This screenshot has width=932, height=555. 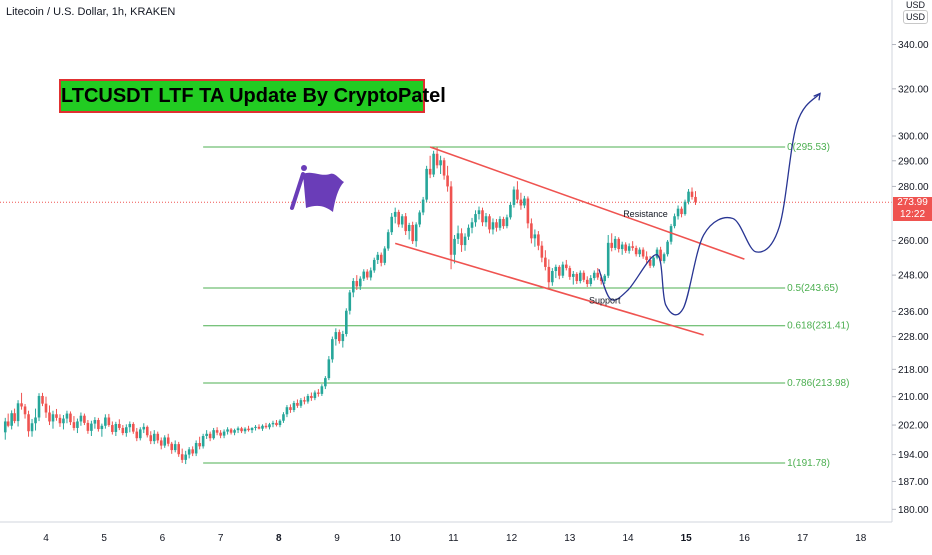 What do you see at coordinates (912, 214) in the screenshot?
I see `current-price-countdown: 12:22` at bounding box center [912, 214].